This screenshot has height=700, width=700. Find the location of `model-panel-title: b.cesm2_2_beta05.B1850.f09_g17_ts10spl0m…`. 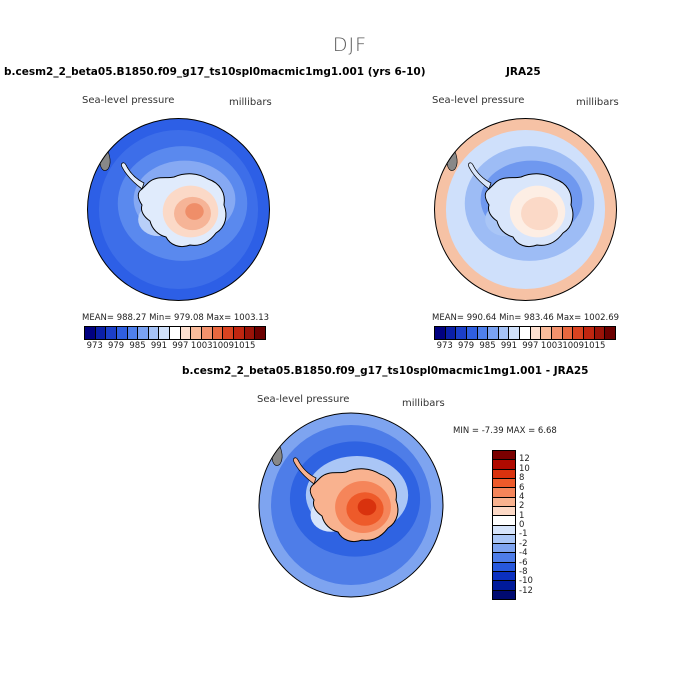

model-panel-title: b.cesm2_2_beta05.B1850.f09_g17_ts10spl0m… is located at coordinates (215, 72).